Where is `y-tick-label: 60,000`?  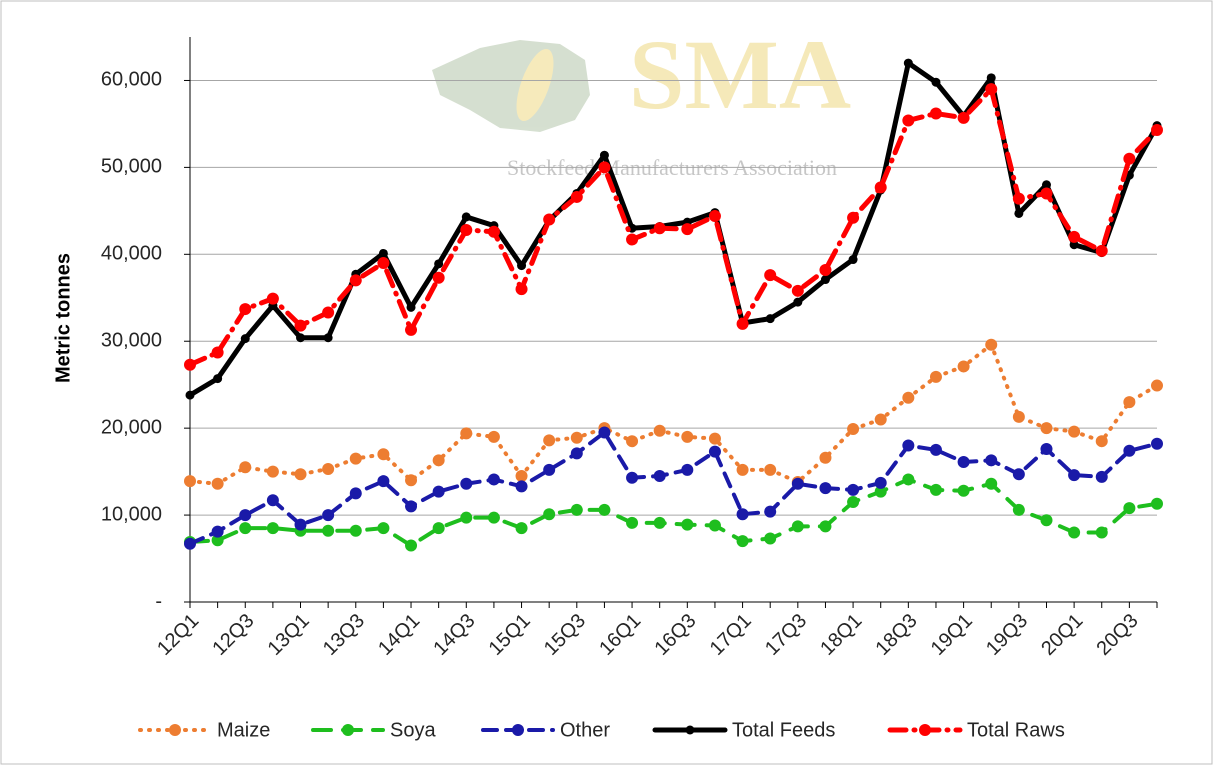
y-tick-label: 60,000 is located at coordinates (131, 80).